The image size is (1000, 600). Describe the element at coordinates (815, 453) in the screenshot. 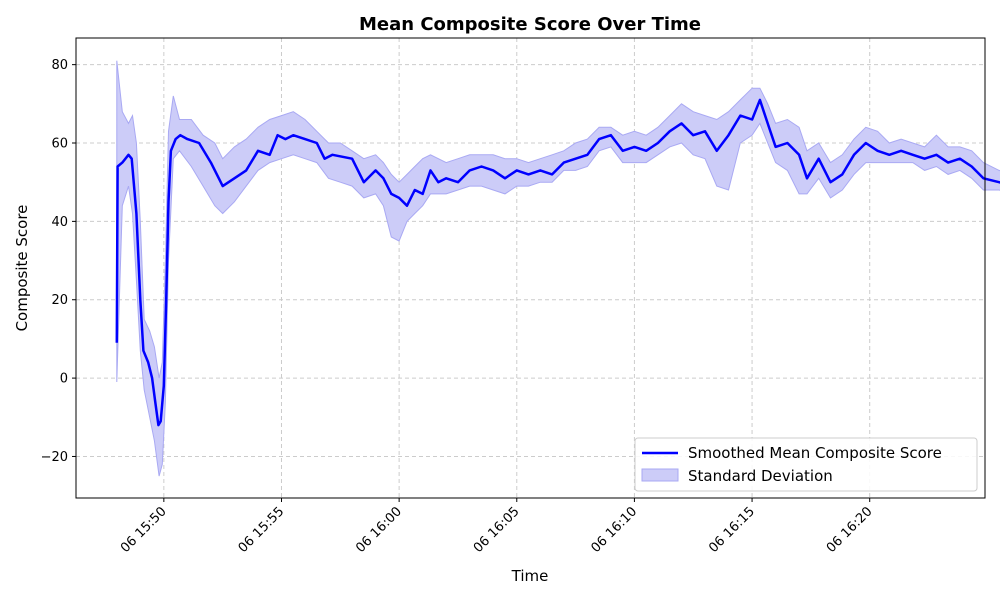

I see `legend-label-mean: Smoothed Mean Composite Score` at that location.